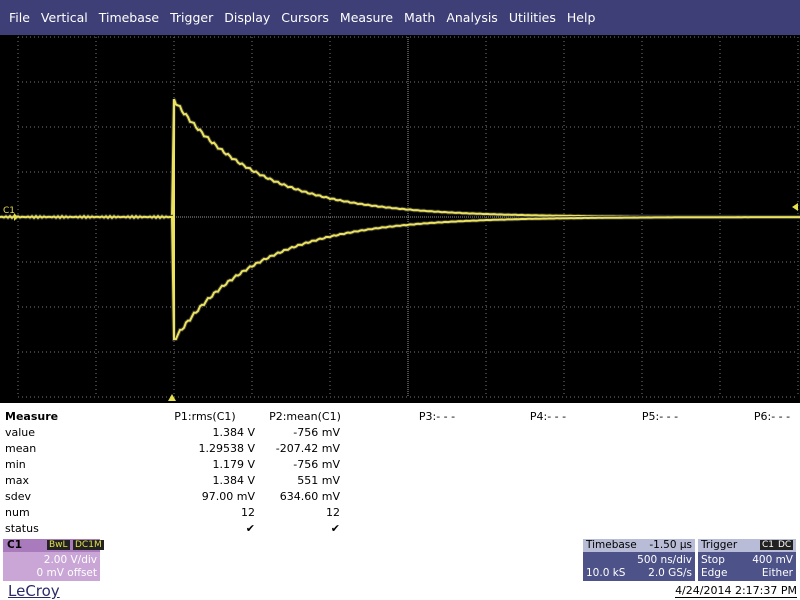 This screenshot has width=800, height=600. Describe the element at coordinates (714, 573) in the screenshot. I see `trigger-type: Edge` at that location.